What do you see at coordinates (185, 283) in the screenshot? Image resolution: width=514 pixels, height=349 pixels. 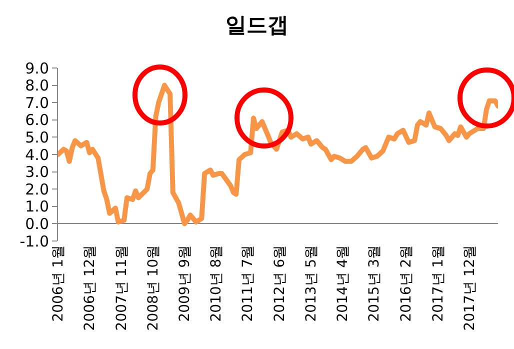 I see `x-tick-label: 2009년 9월` at bounding box center [185, 283].